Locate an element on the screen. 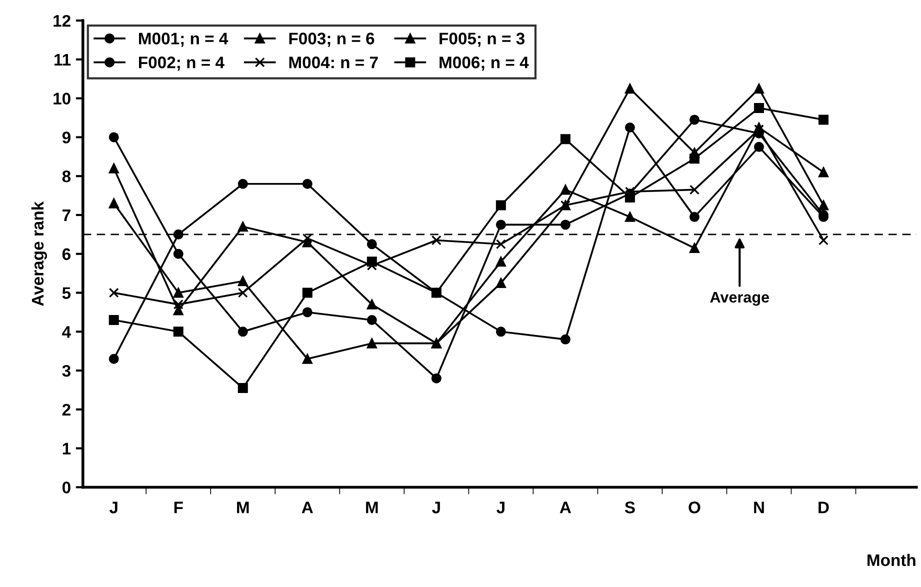  y-tick-label: 4 is located at coordinates (66, 332).